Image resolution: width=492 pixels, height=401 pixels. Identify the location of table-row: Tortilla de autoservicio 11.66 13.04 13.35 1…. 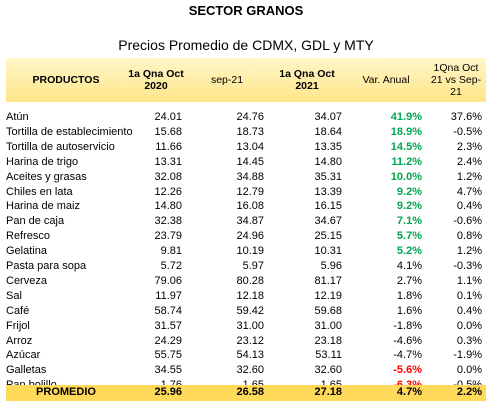
(246, 147).